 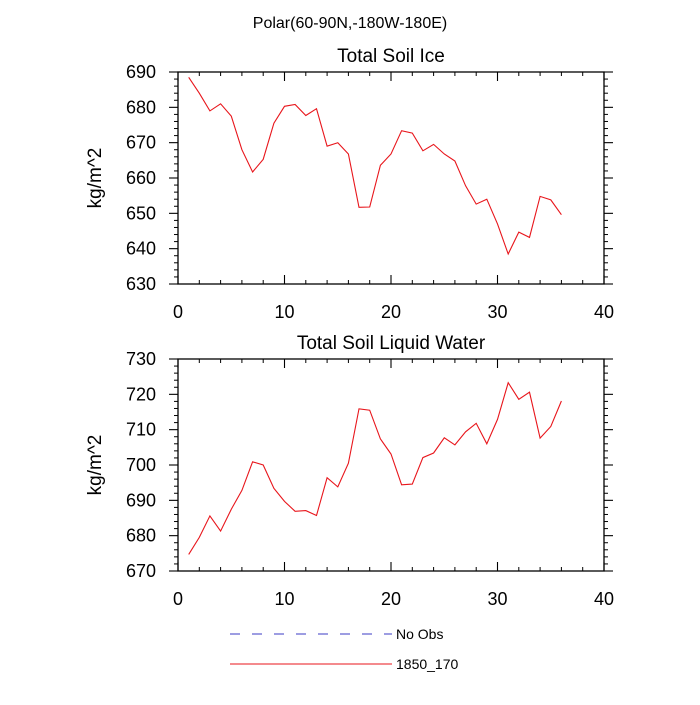 What do you see at coordinates (141, 465) in the screenshot?
I see `y-tick-label: 700` at bounding box center [141, 465].